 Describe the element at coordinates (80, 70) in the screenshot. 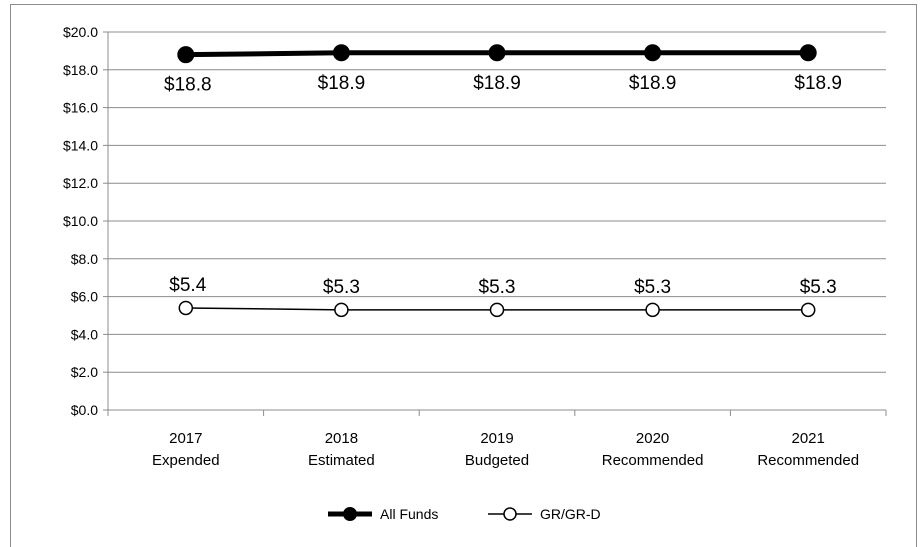

I see `y-tick-label: $18.0` at that location.